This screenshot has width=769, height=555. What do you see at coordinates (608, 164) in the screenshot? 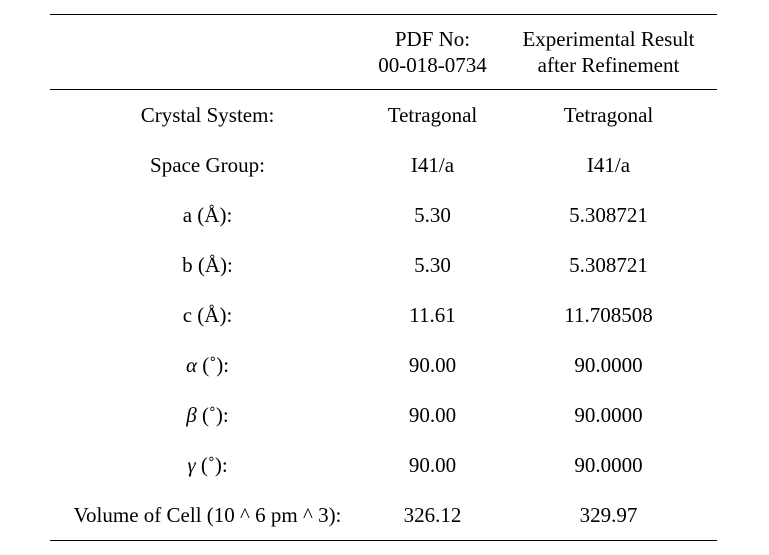
I see `row-exp-value: I41/a` at bounding box center [608, 164].